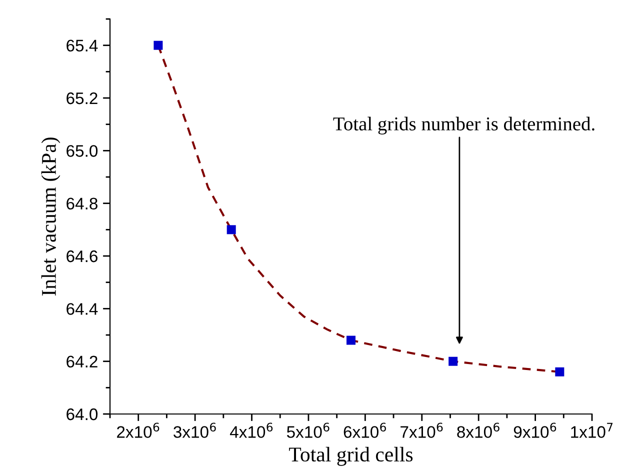 The height and width of the screenshot is (475, 618). I want to click on x-tick-label: 4x10$^{6}$, so click(251, 430).